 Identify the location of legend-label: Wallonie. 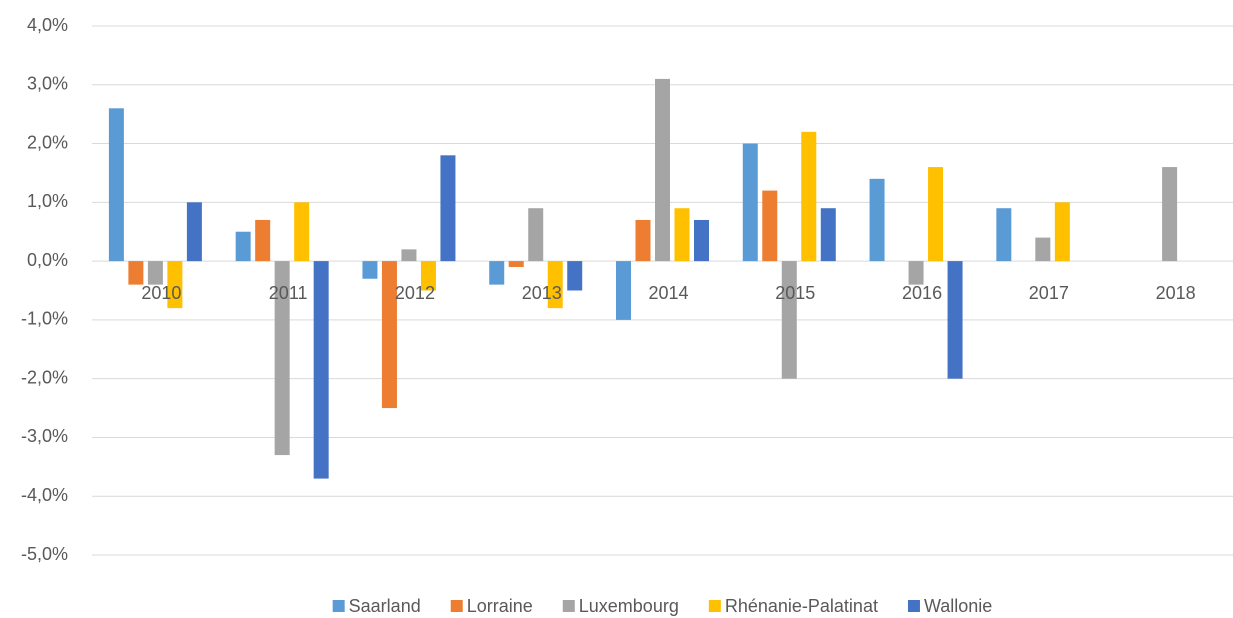
(958, 606).